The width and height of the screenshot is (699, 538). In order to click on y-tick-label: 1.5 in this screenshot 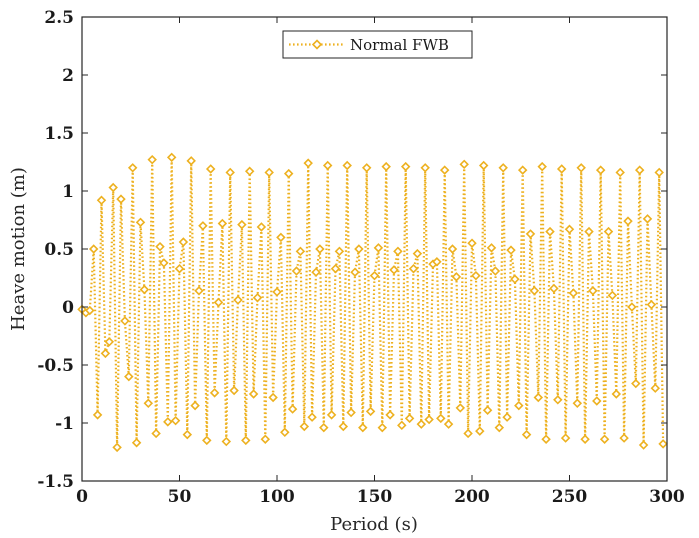, I will do `click(59, 134)`.